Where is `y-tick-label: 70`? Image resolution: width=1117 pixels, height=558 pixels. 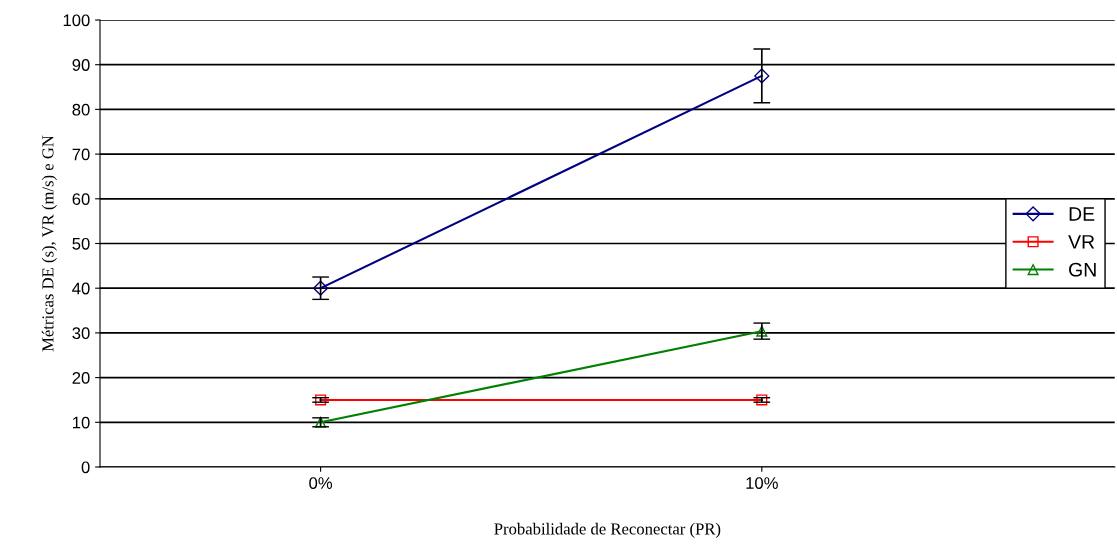
y-tick-label: 70 is located at coordinates (81, 154).